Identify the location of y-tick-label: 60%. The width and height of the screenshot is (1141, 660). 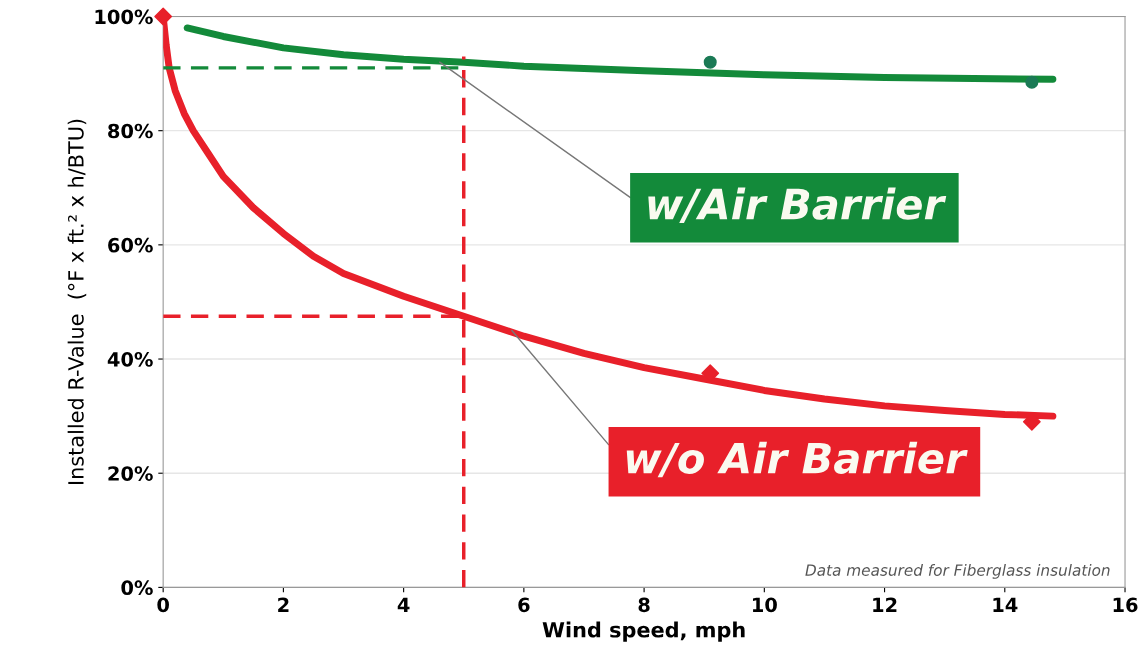
(130, 245).